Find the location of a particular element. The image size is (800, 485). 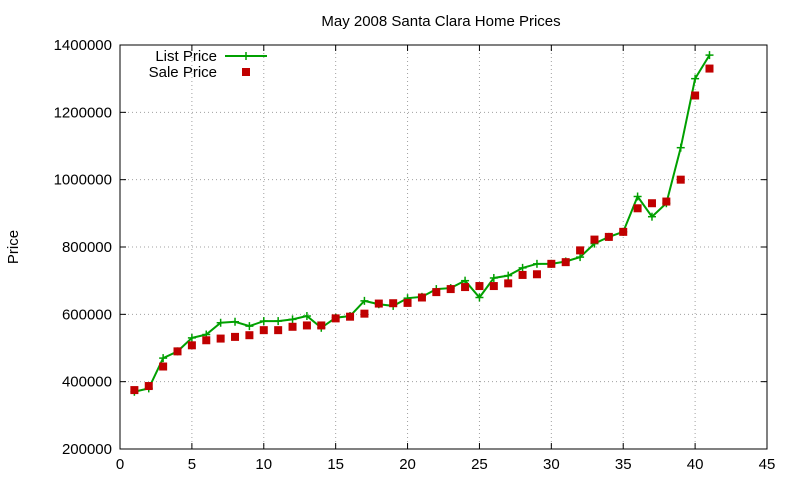

y-tick-label: 200000 is located at coordinates (87, 449).